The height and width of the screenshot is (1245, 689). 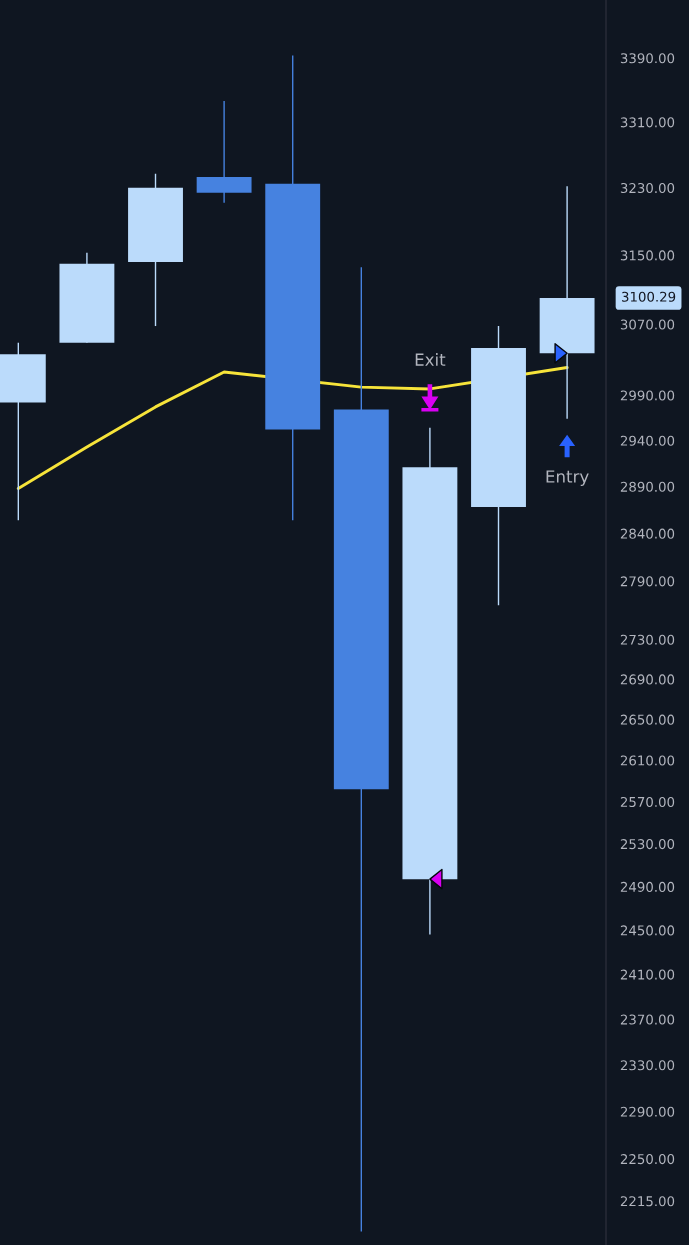 I want to click on y-tick-label: 2650.00, so click(x=647, y=719).